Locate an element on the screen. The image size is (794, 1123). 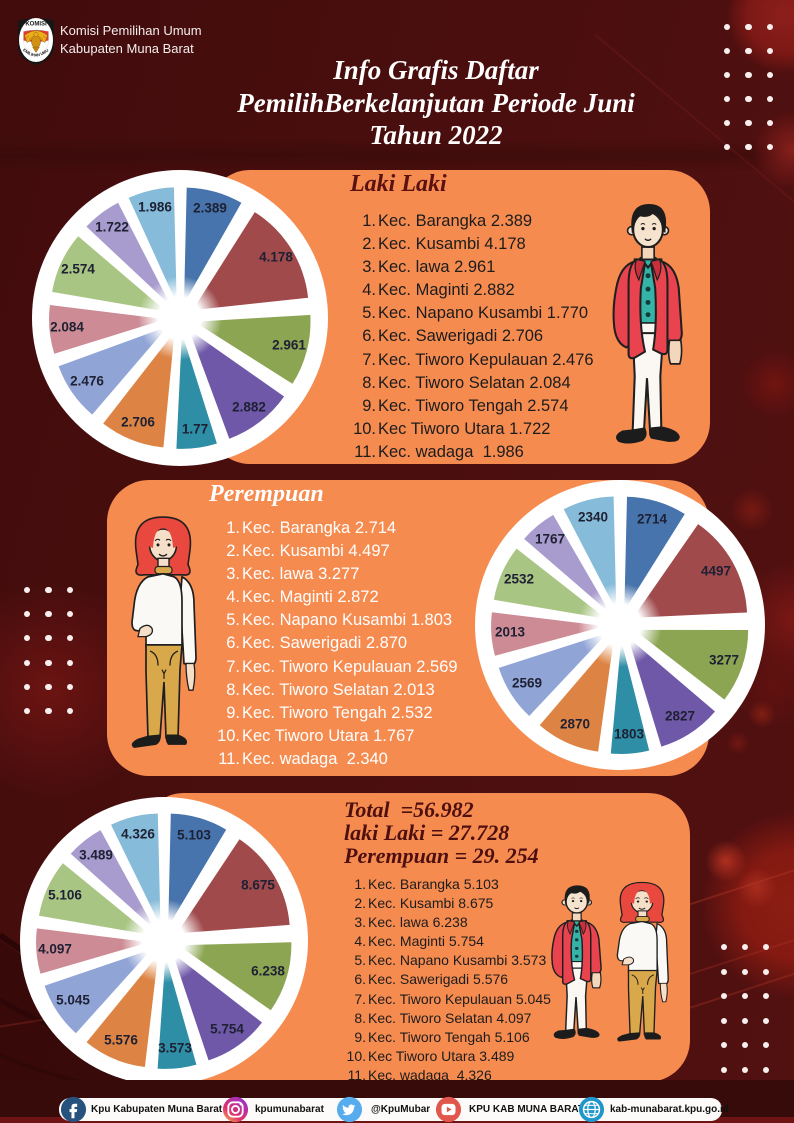
svg-text: 2340 is located at coordinates (593, 517).